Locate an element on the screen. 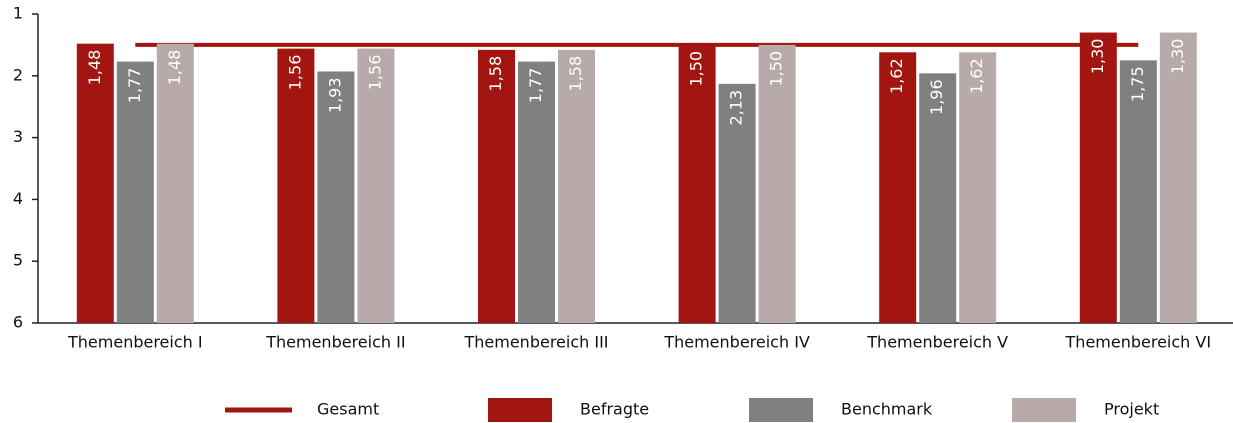 The height and width of the screenshot is (423, 1233). value-label: 1,96 is located at coordinates (936, 97).